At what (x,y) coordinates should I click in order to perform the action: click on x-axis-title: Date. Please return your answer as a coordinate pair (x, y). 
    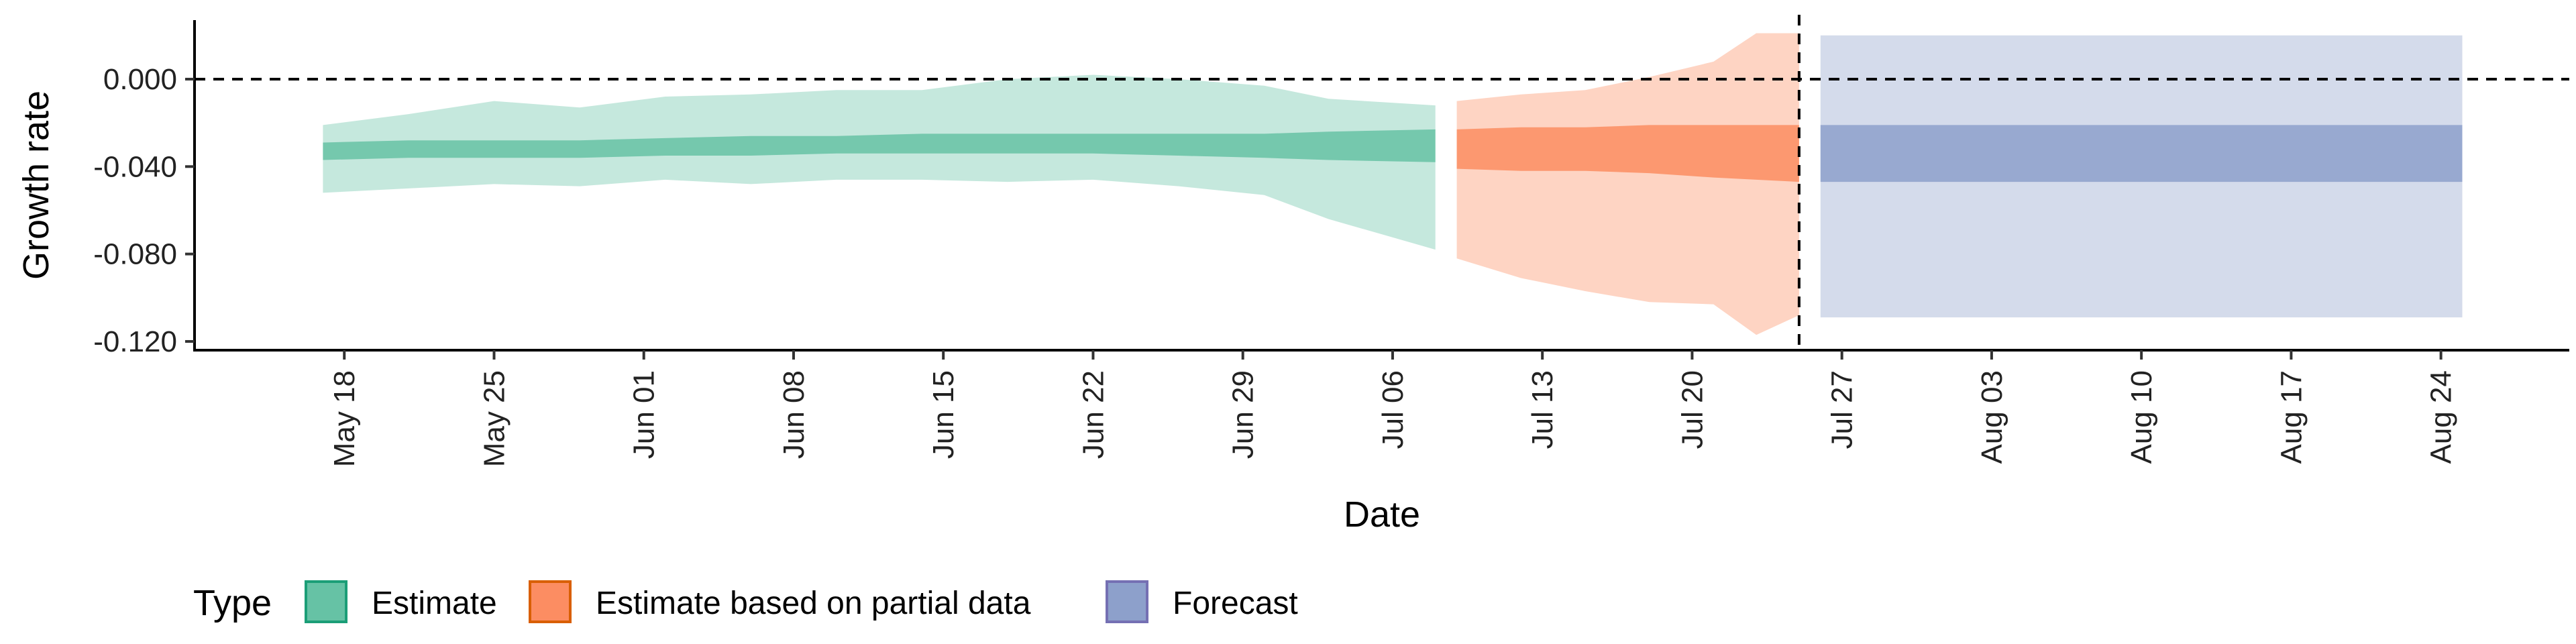
    Looking at the image, I should click on (1382, 514).